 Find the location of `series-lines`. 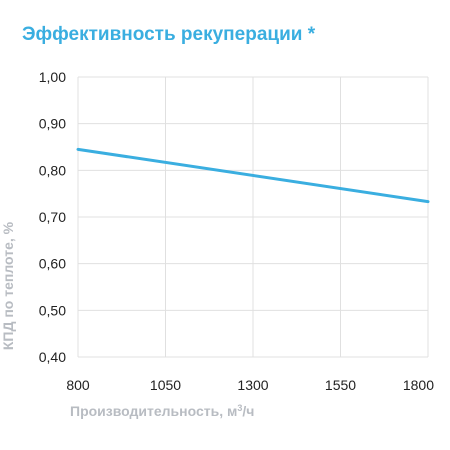

series-lines is located at coordinates (253, 175).